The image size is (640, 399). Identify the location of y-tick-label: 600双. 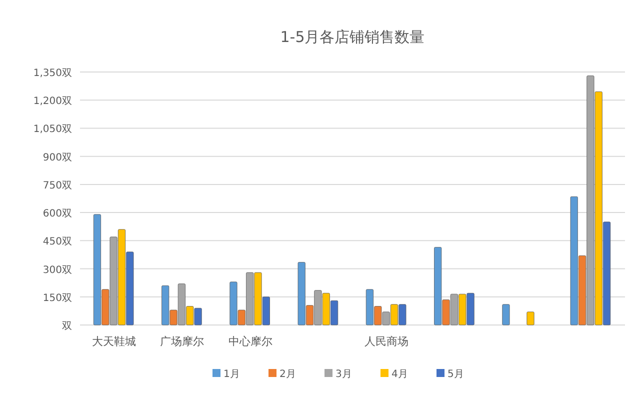
(57, 214).